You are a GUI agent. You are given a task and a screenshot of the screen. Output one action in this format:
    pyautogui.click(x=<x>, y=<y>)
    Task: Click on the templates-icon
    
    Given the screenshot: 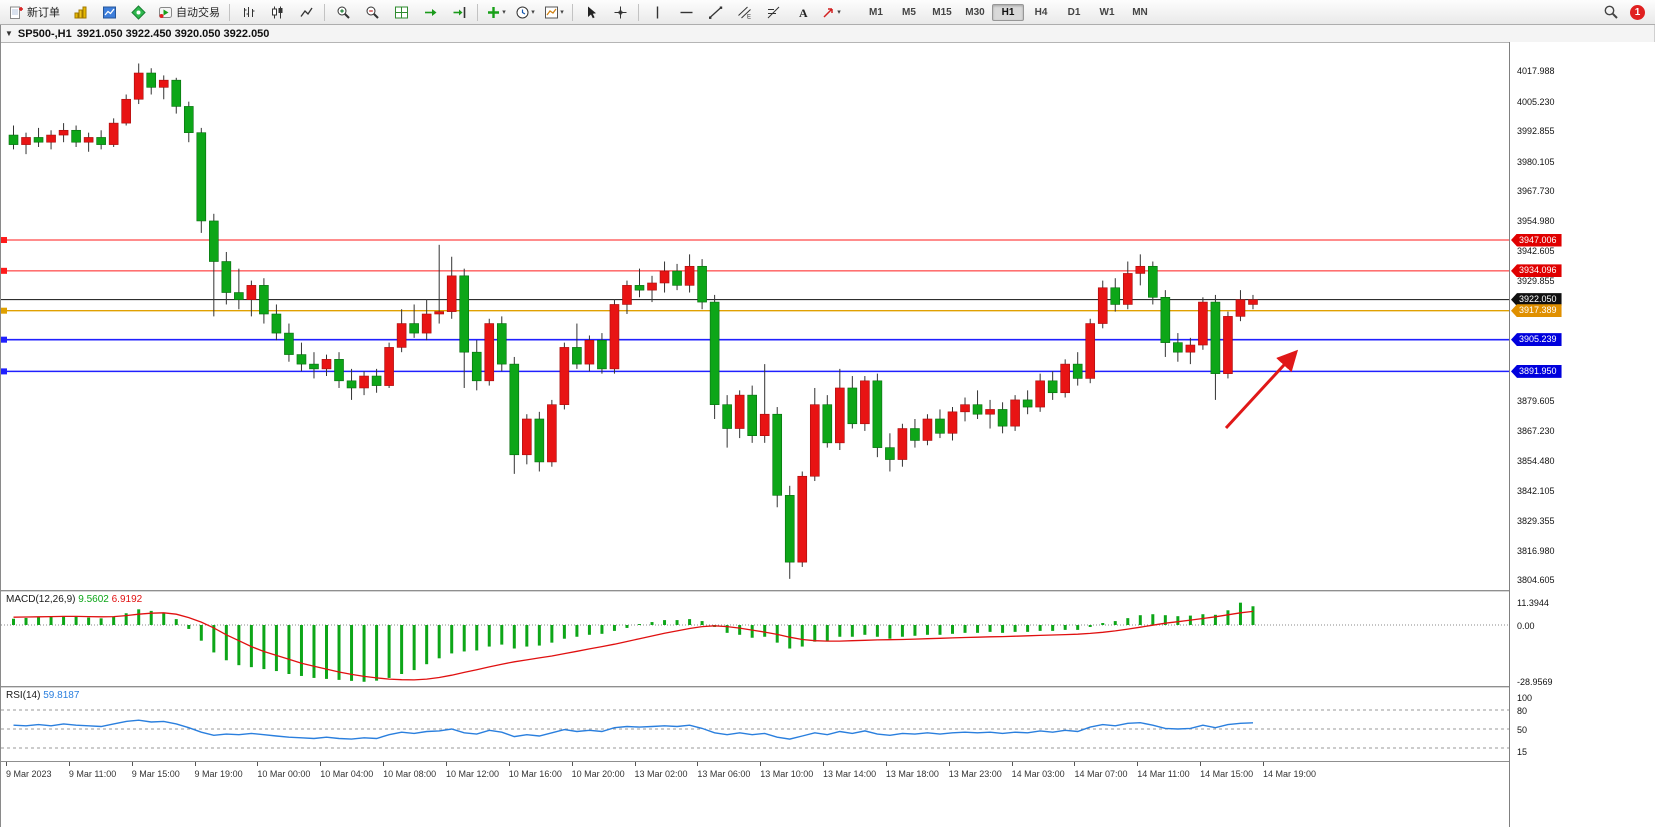 What is the action you would take?
    pyautogui.click(x=552, y=12)
    